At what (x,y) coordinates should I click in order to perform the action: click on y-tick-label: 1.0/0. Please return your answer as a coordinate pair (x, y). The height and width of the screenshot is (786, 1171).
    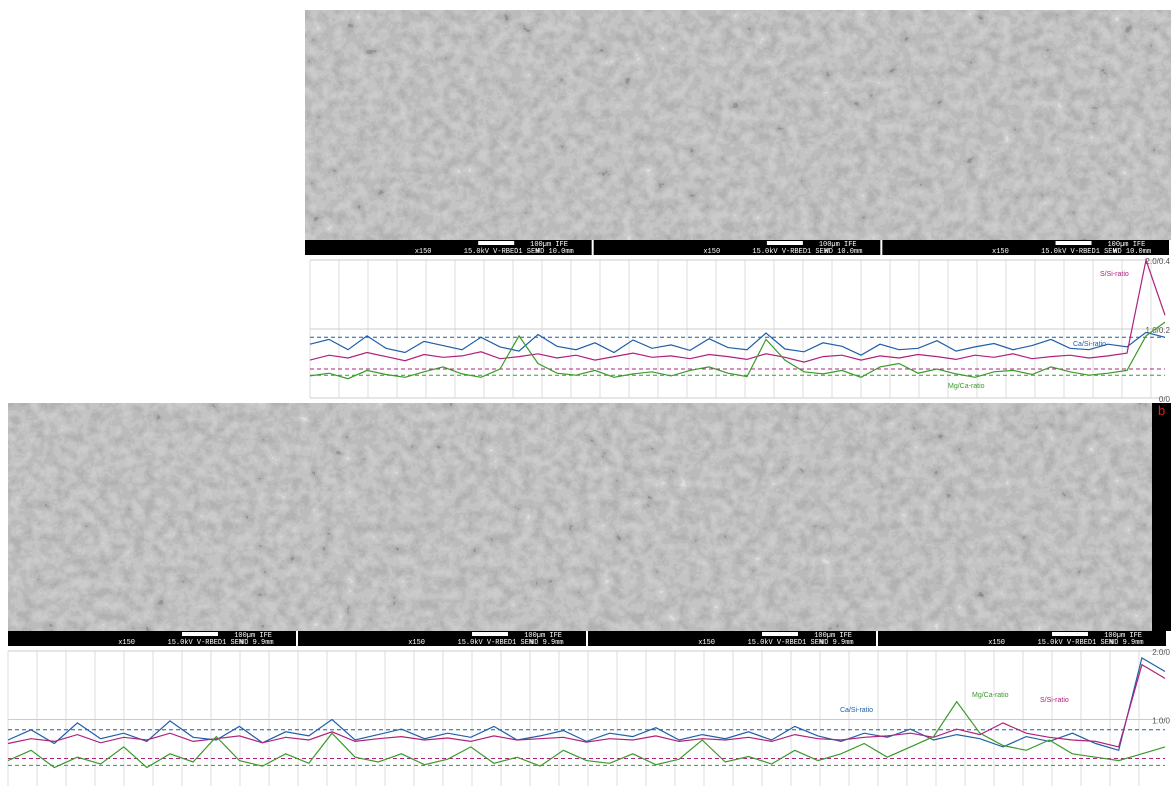
    Looking at the image, I should click on (1161, 721).